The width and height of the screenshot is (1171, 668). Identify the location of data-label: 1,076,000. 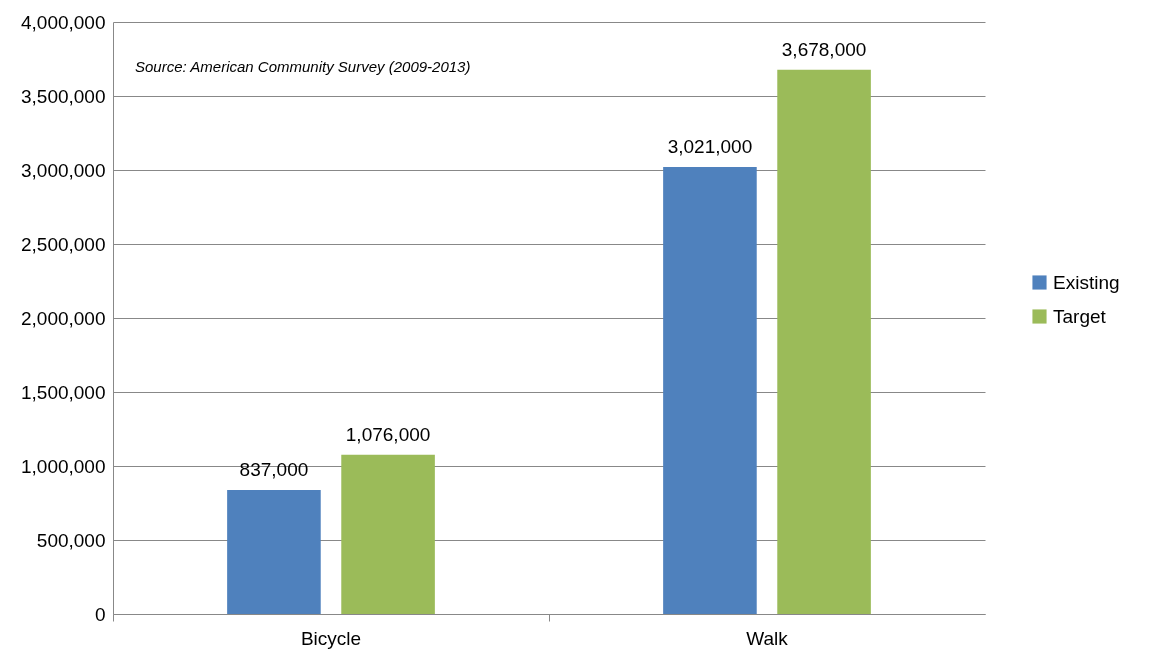
(388, 434).